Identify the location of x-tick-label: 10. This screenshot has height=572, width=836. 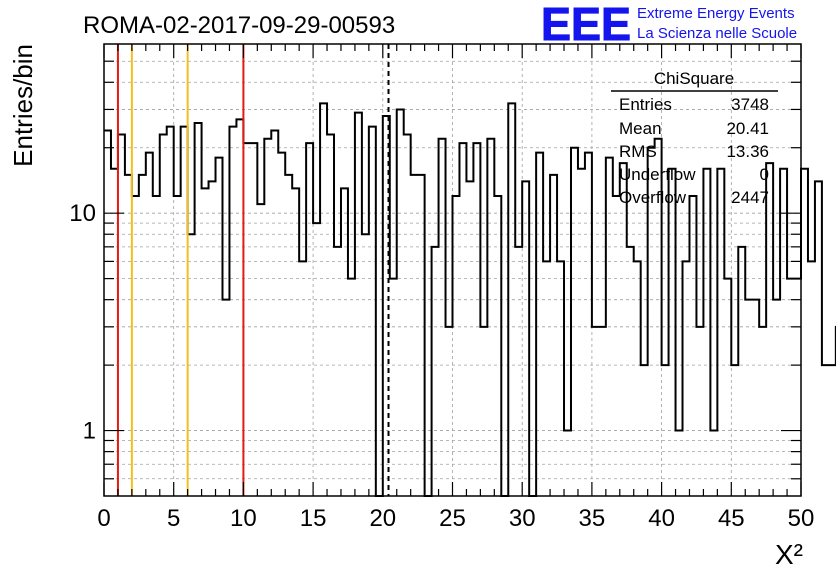
(243, 518).